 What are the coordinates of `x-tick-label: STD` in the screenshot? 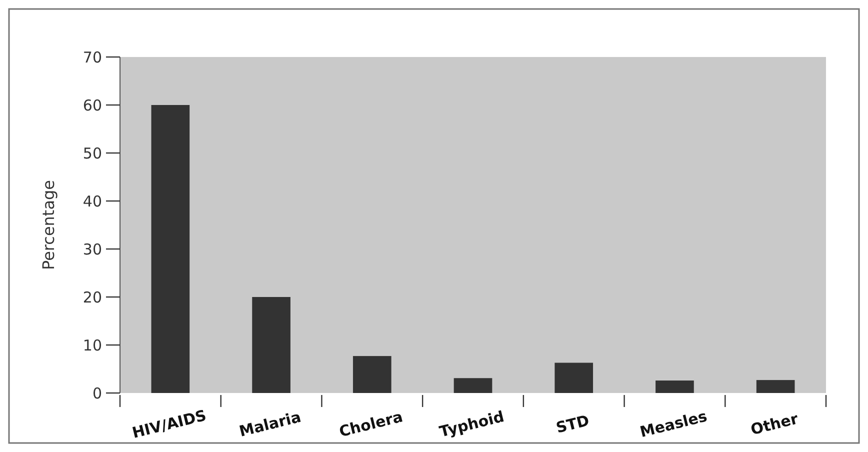 It's located at (573, 424).